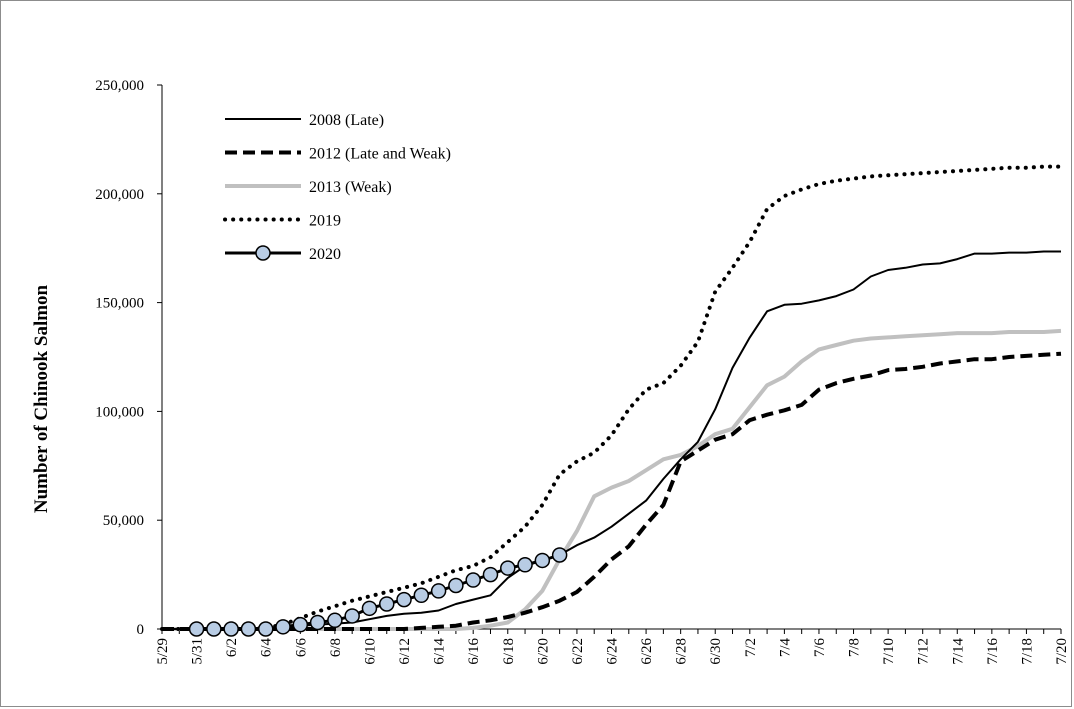 This screenshot has width=1074, height=709. I want to click on x-tick-label: 6/6, so click(301, 648).